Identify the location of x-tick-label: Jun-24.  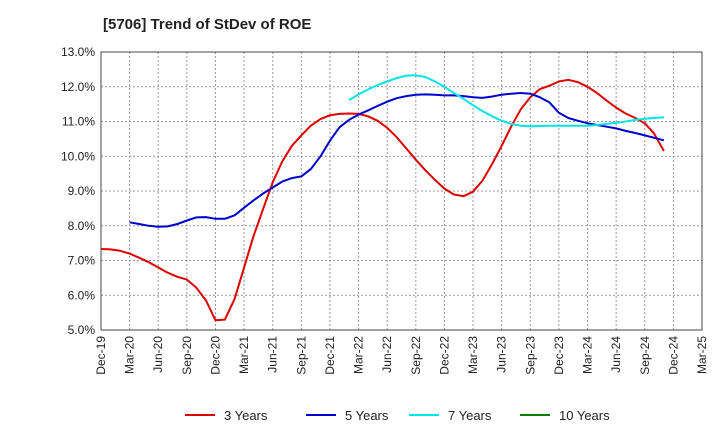
(616, 354).